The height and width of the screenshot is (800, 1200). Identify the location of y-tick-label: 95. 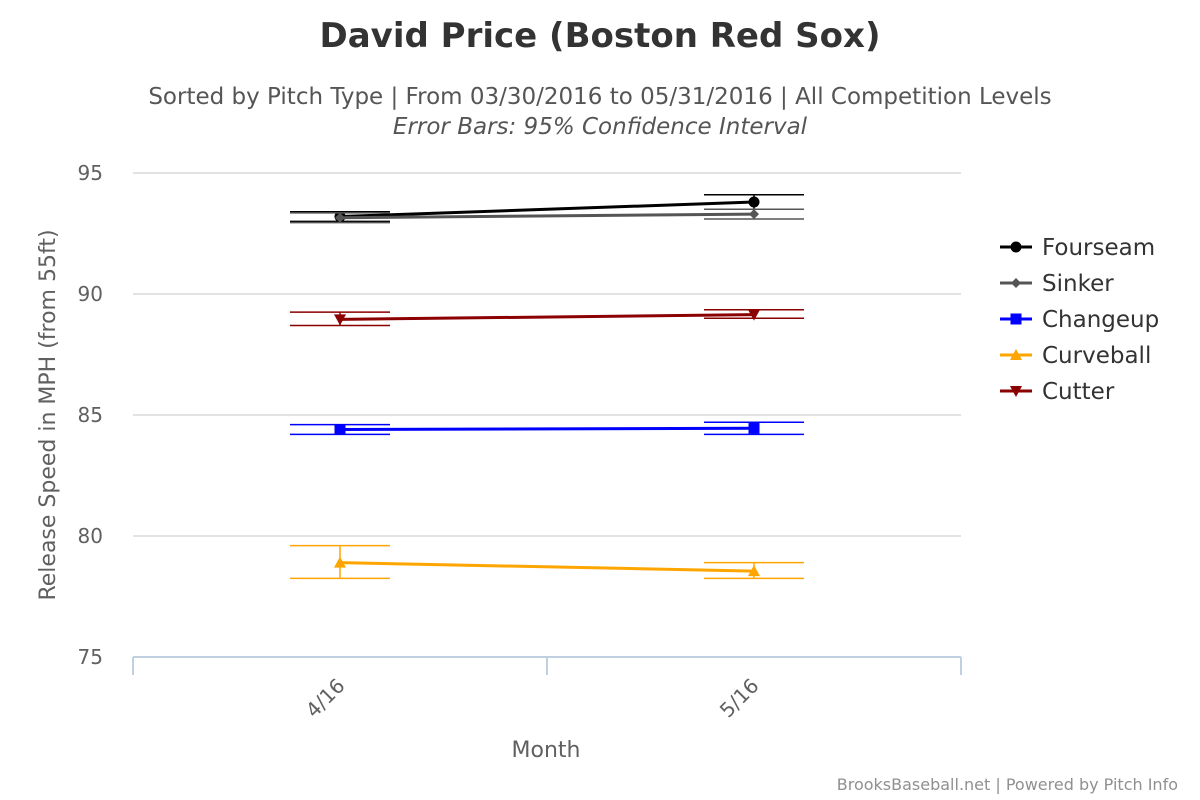
(90, 173).